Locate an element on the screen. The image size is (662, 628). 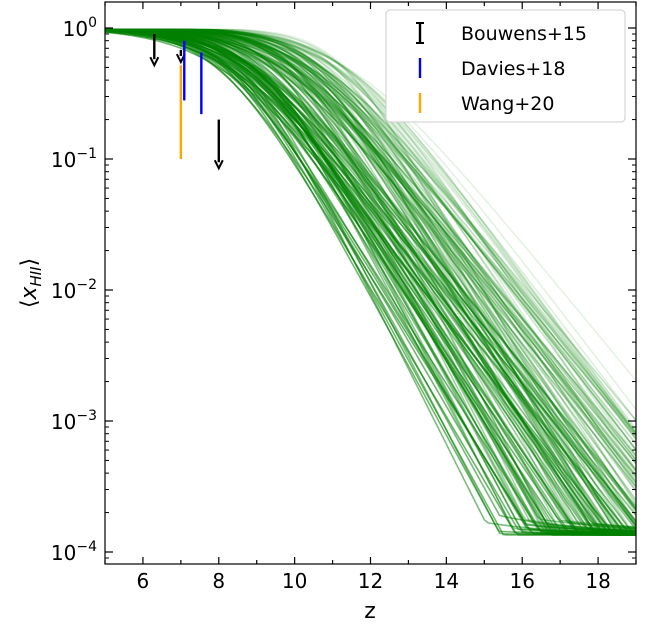
observation-markers is located at coordinates (186, 102).